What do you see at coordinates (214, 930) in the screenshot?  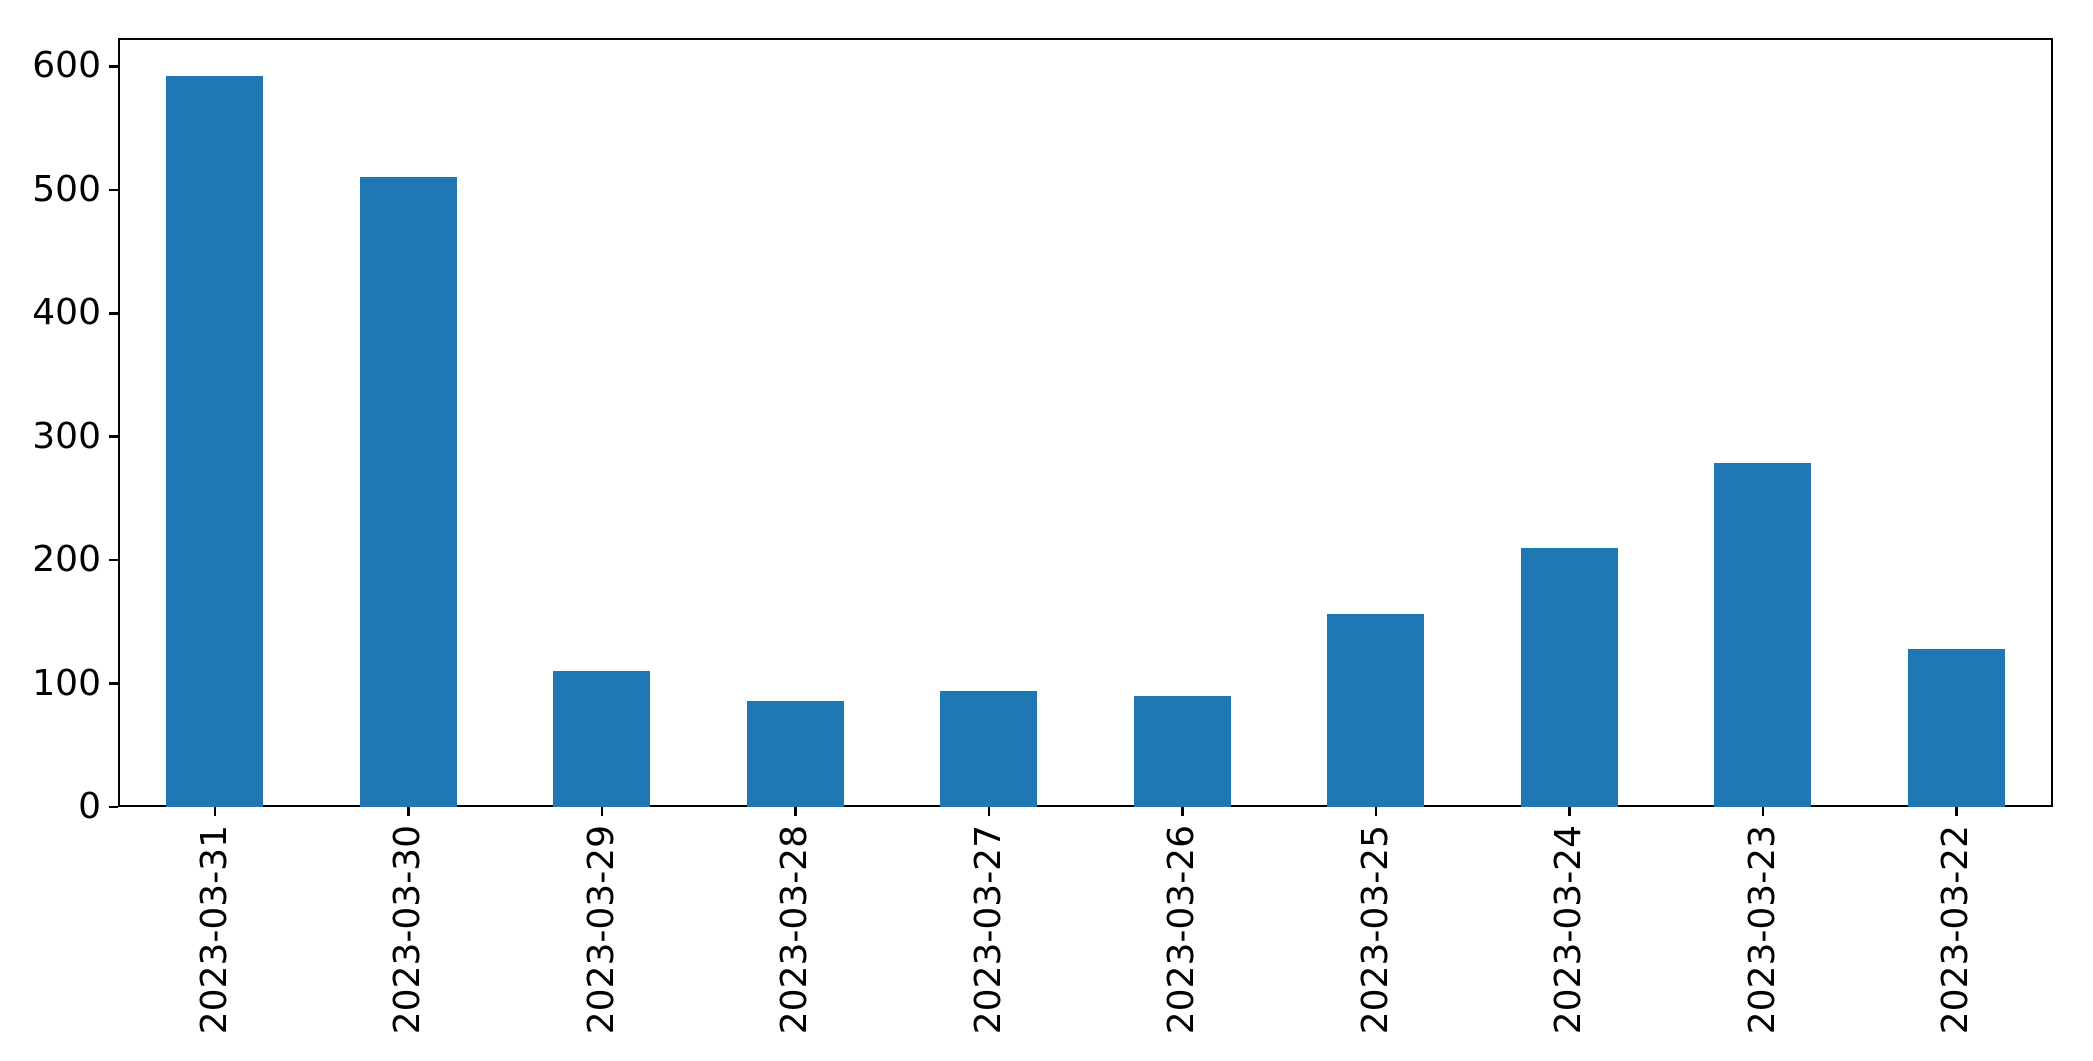 I see `x-tick-label: 2023-03-31` at bounding box center [214, 930].